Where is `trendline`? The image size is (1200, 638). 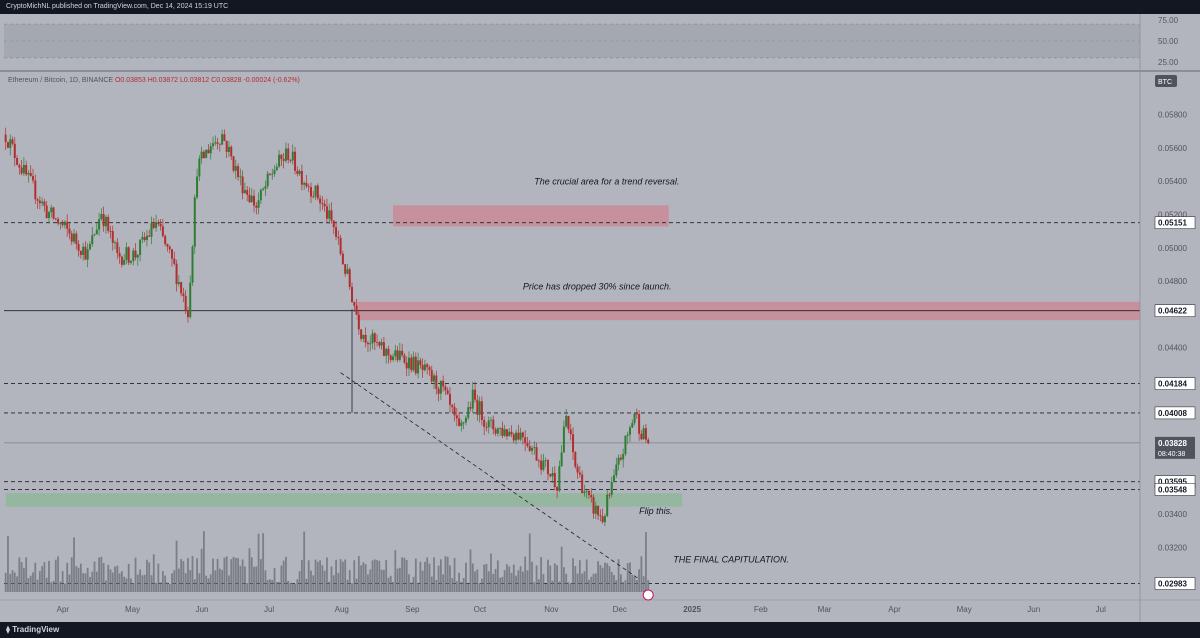 trendline is located at coordinates (490, 476).